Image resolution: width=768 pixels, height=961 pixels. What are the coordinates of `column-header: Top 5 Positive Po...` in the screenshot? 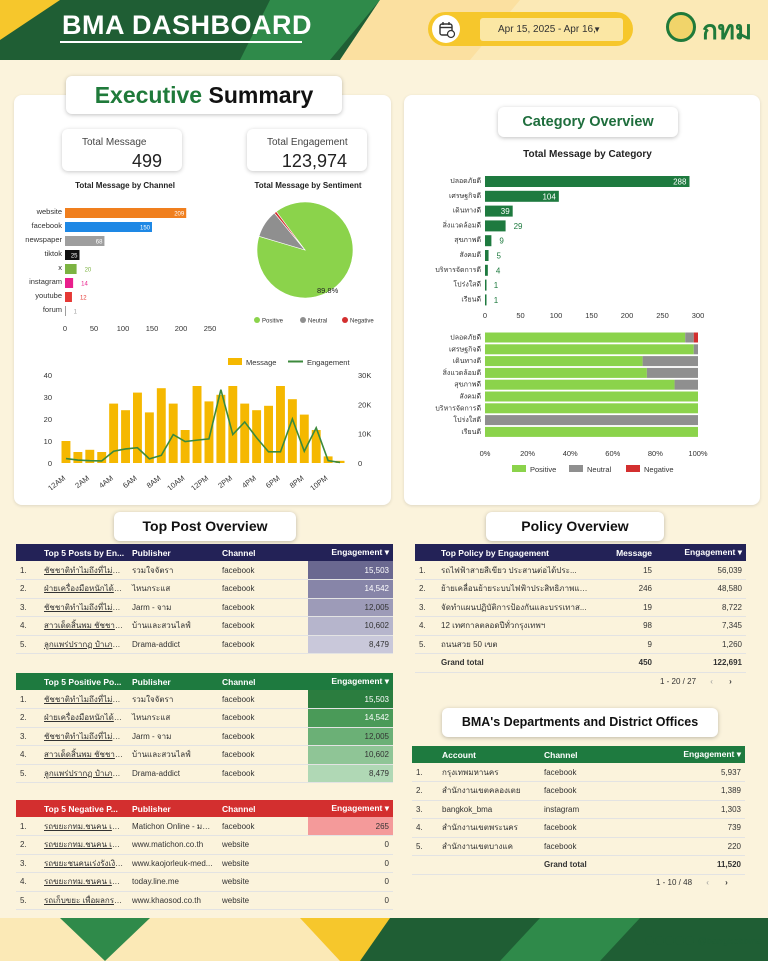 It's located at (83, 681).